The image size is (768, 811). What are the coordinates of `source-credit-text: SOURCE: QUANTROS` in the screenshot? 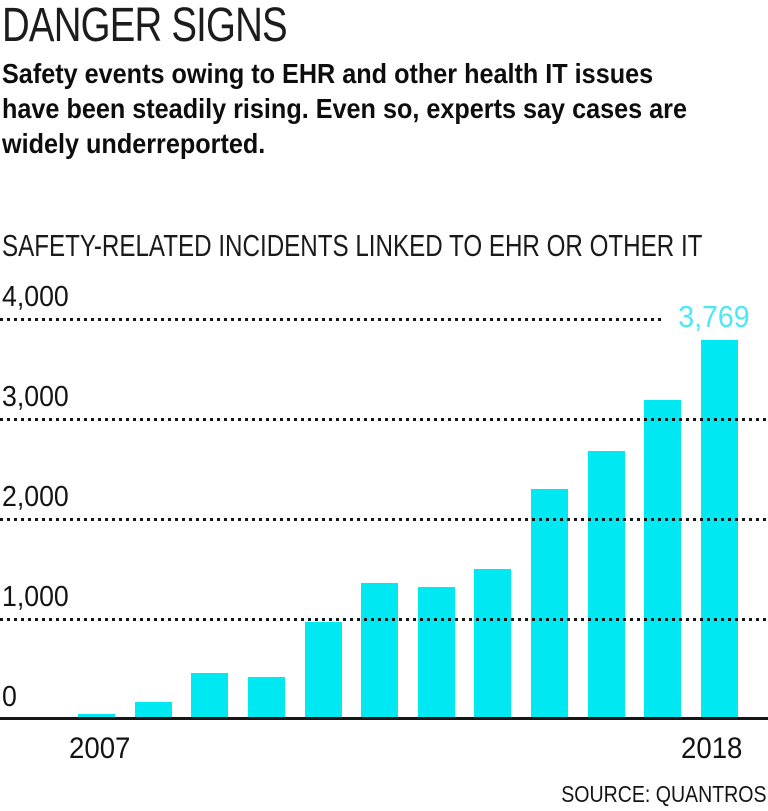 It's located at (664, 794).